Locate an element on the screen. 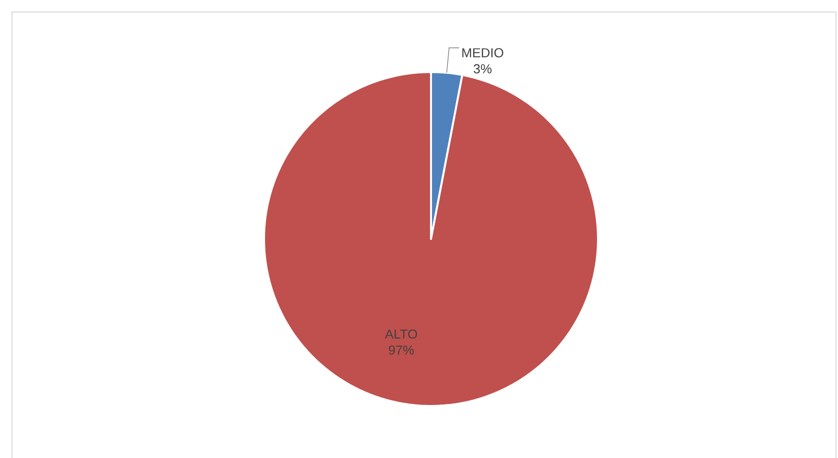 This screenshot has height=458, width=838. data-label: 3% is located at coordinates (483, 69).